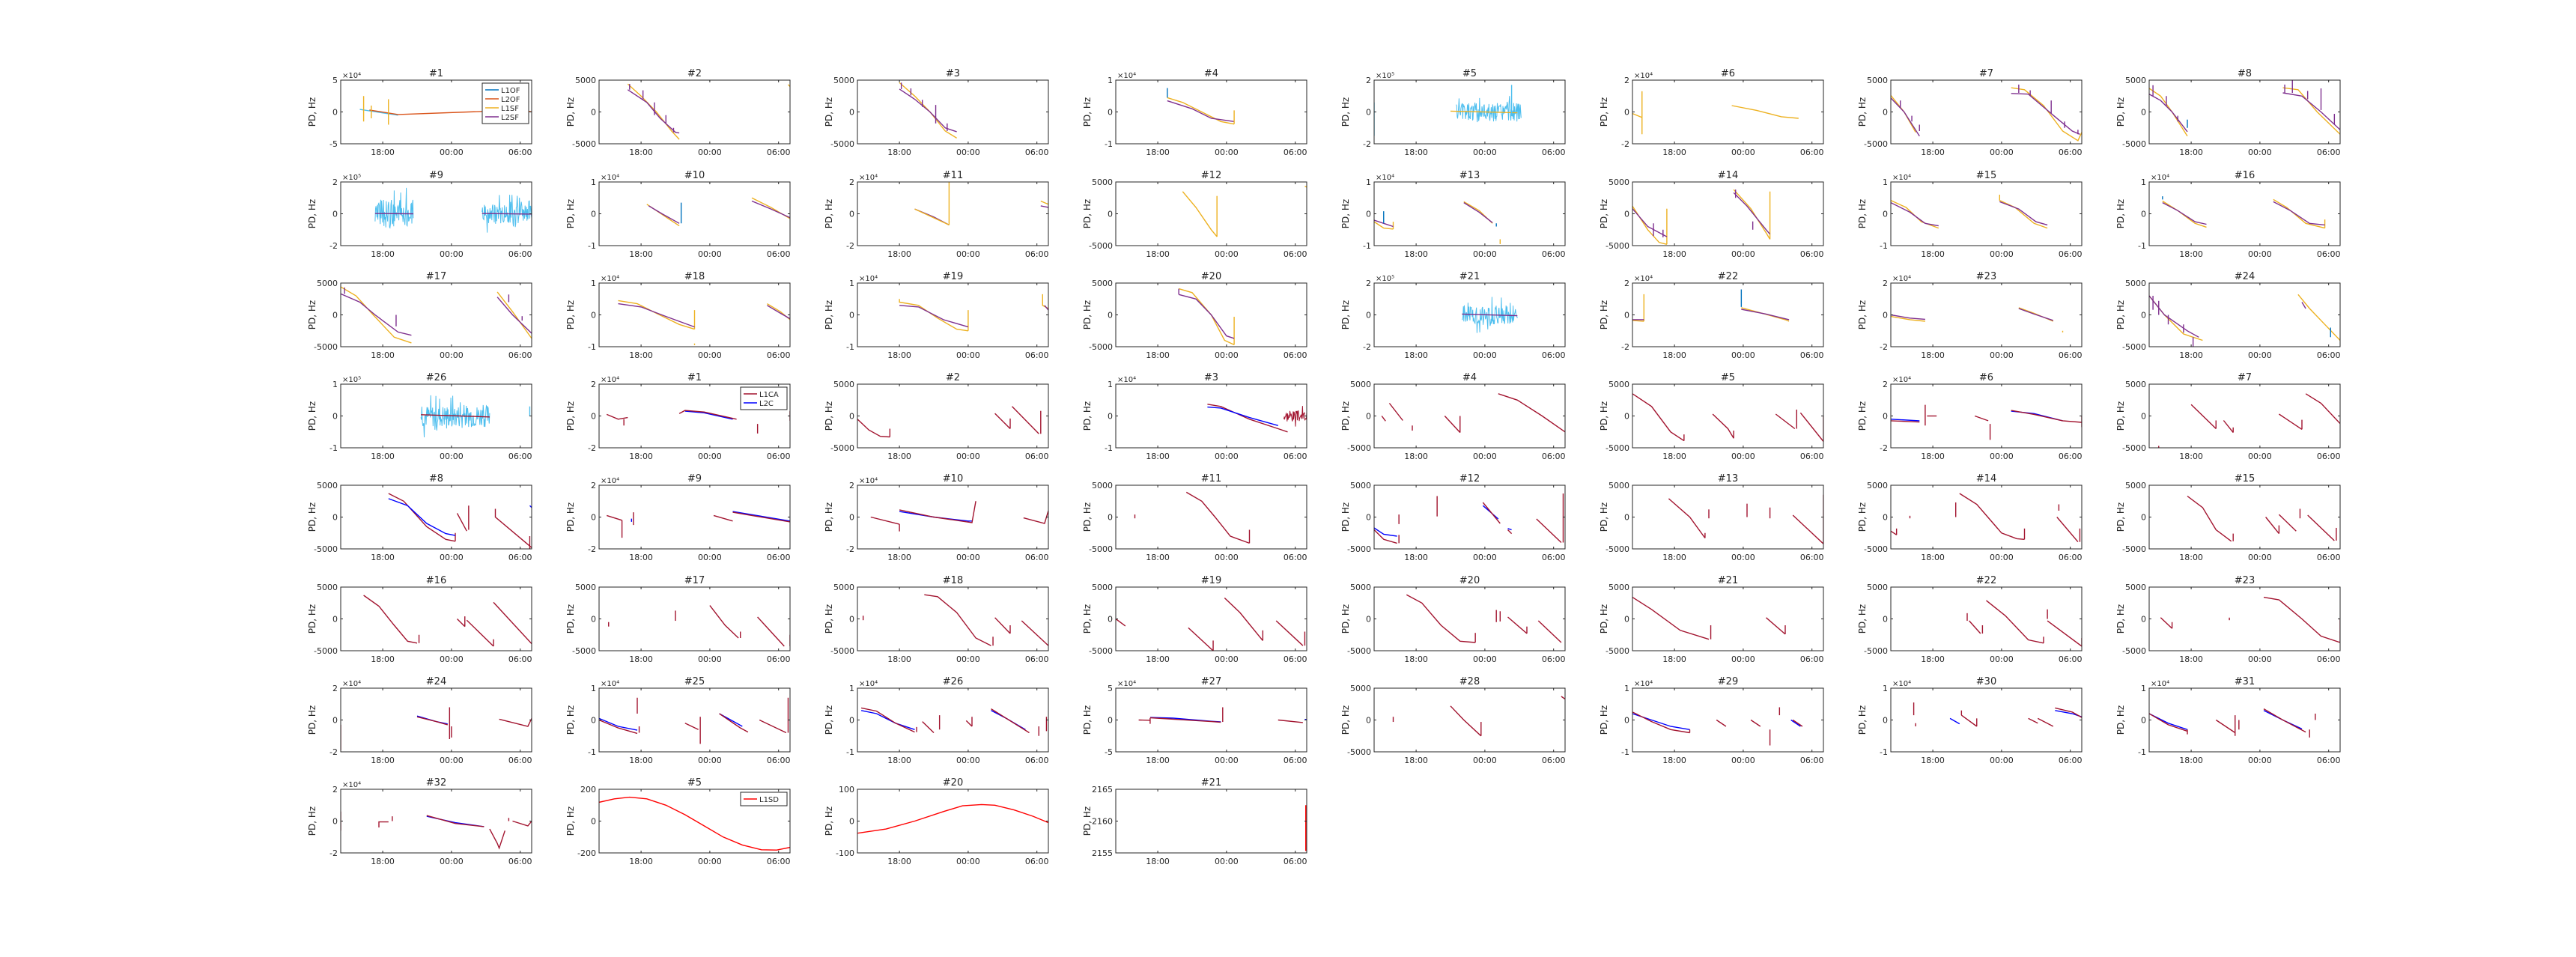 The height and width of the screenshot is (957, 2576). Describe the element at coordinates (953, 682) in the screenshot. I see `subplot-title: #26` at that location.